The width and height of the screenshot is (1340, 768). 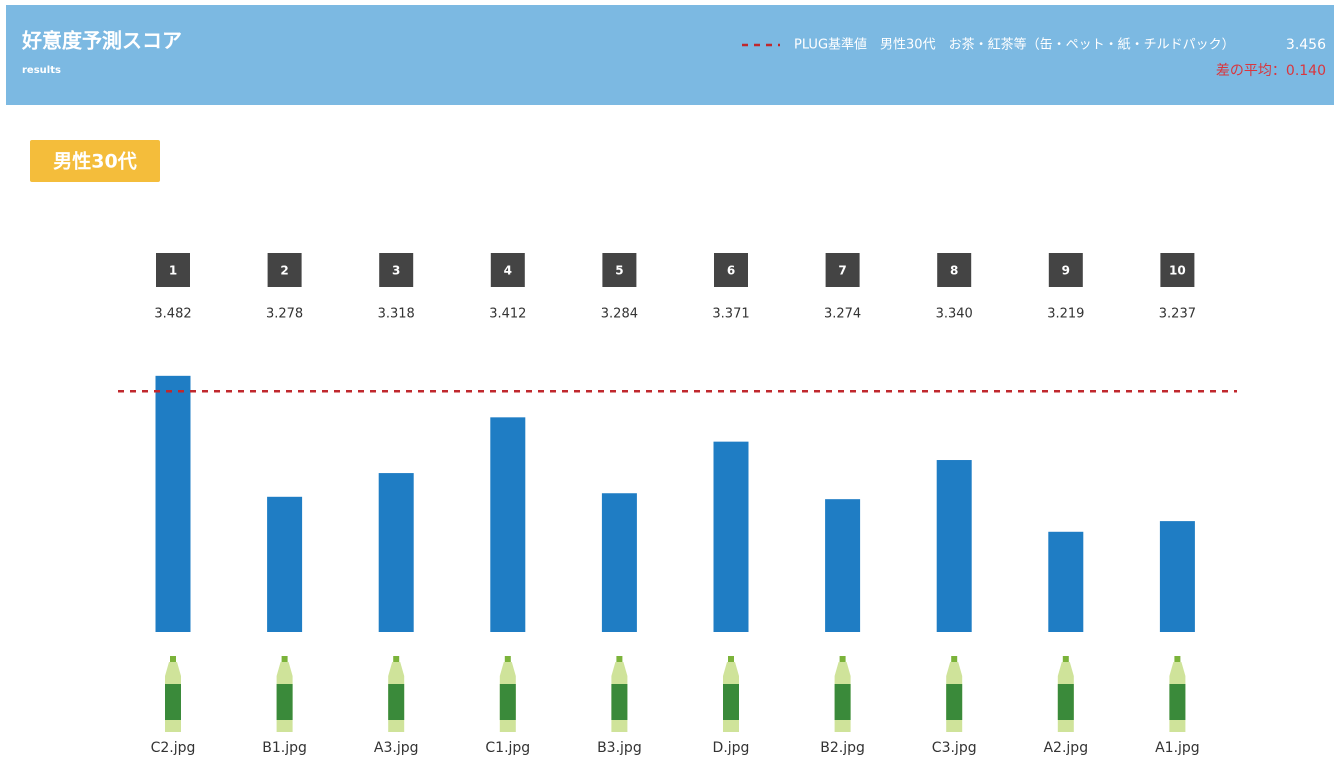 I want to click on mean-diff-label: 差の平均：, so click(x=1251, y=71).